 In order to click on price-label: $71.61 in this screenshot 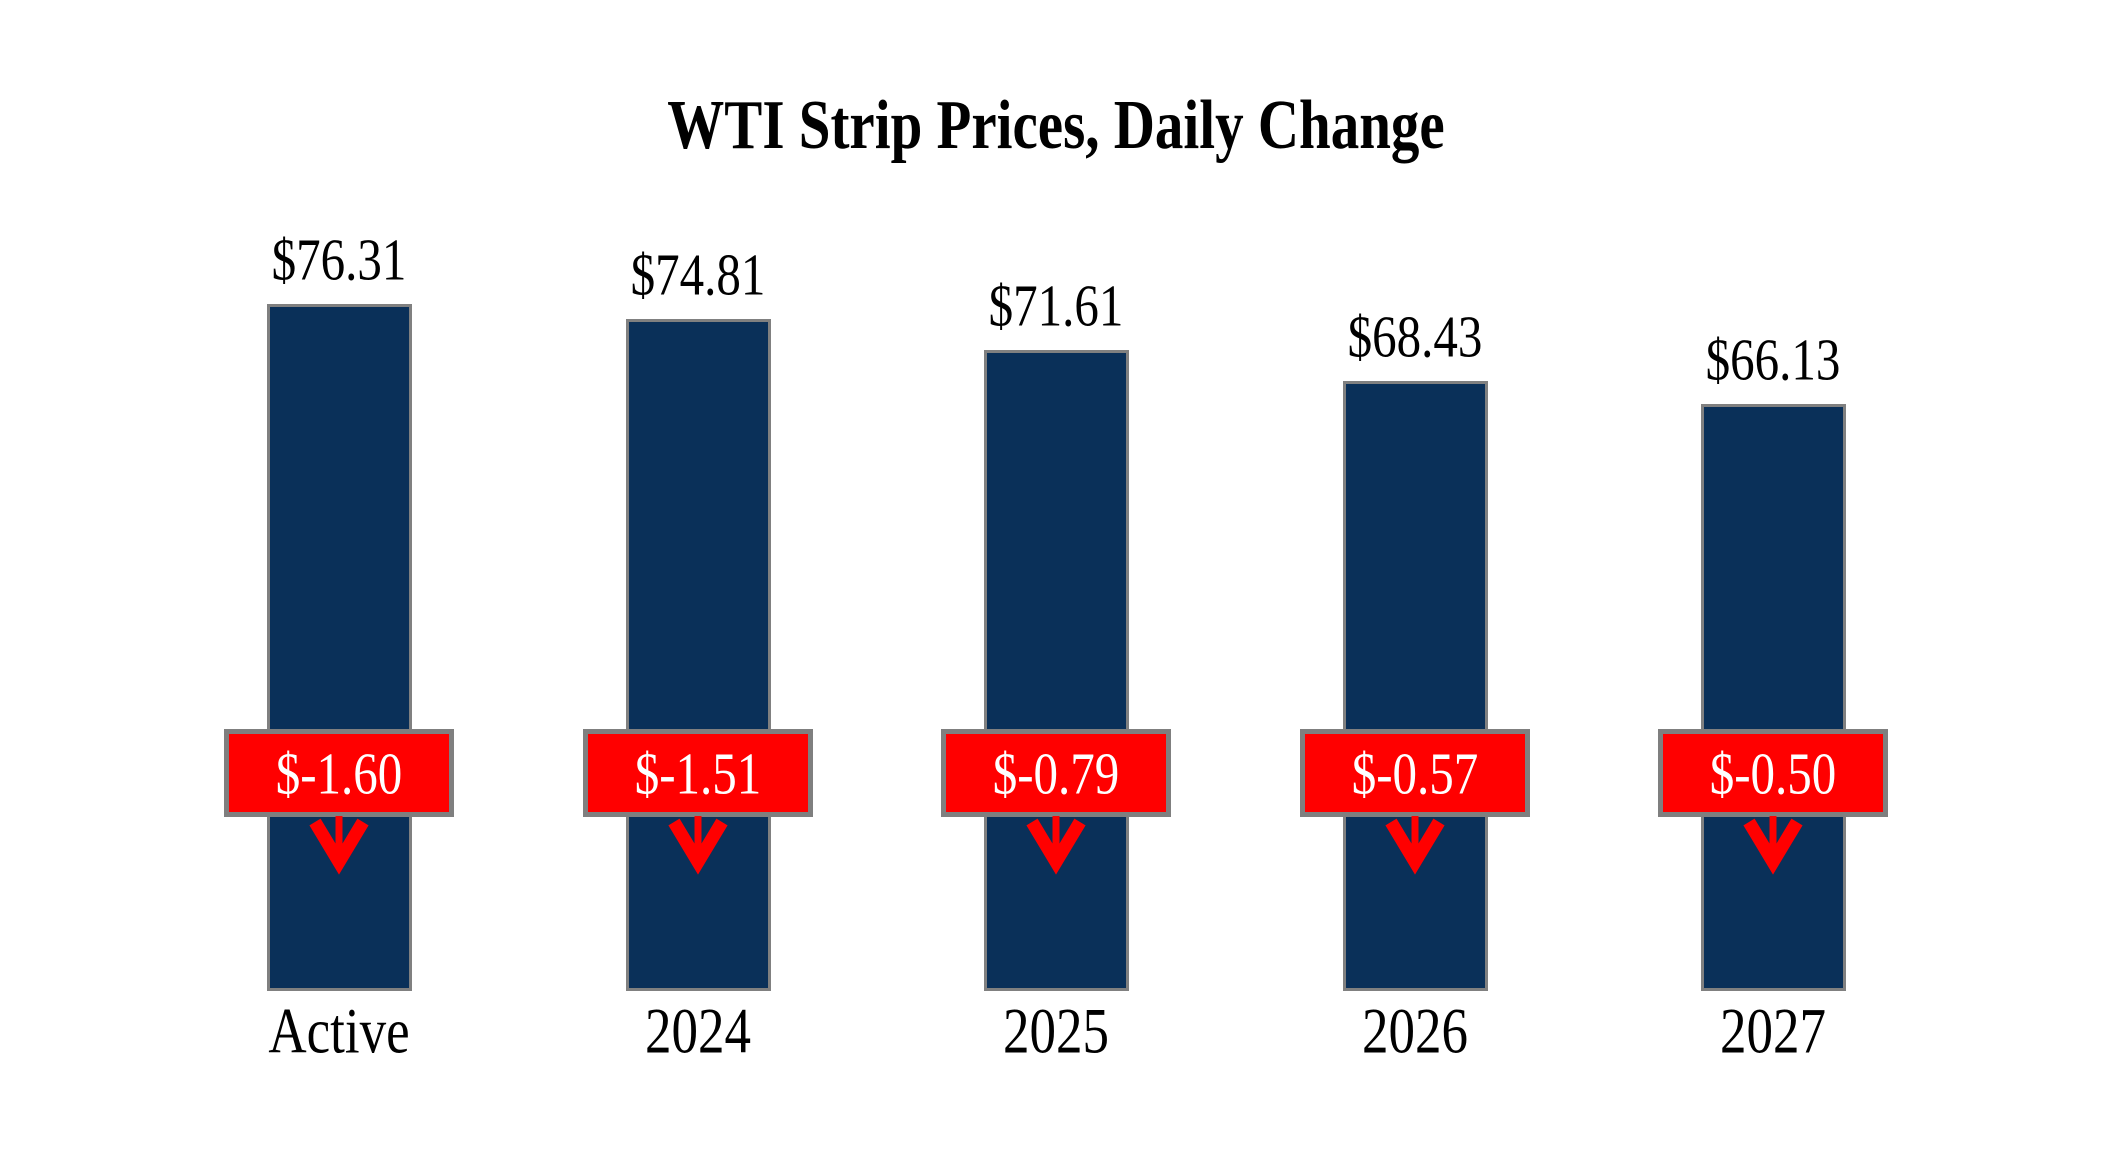, I will do `click(1056, 305)`.